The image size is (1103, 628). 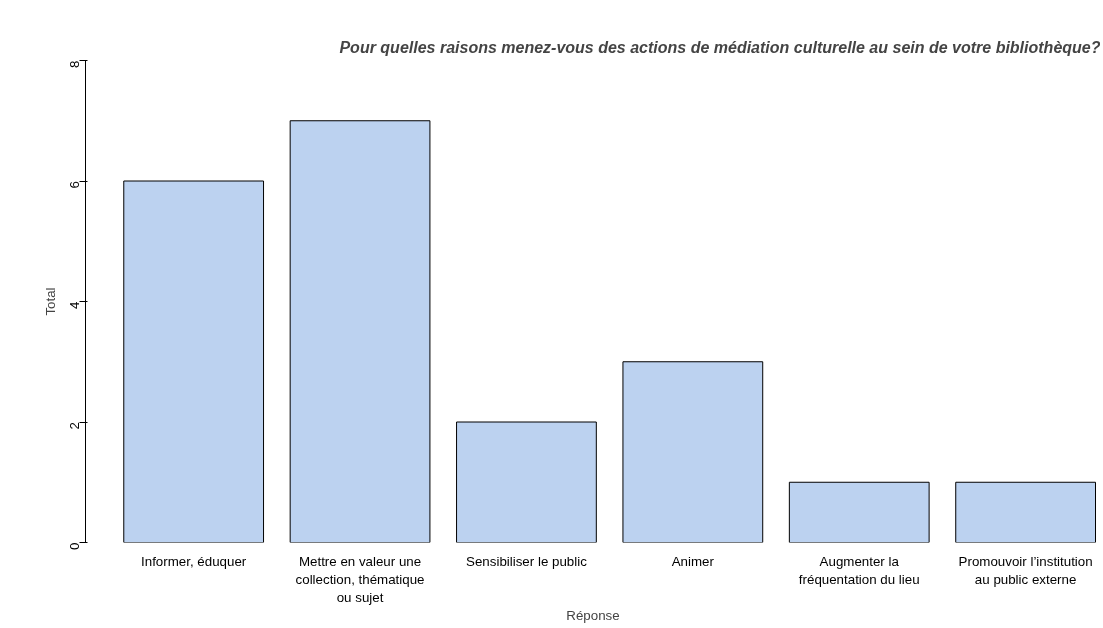 I want to click on x-tick-label: Mettre en valeur une collection, thématique ou sujet, so click(x=360, y=579).